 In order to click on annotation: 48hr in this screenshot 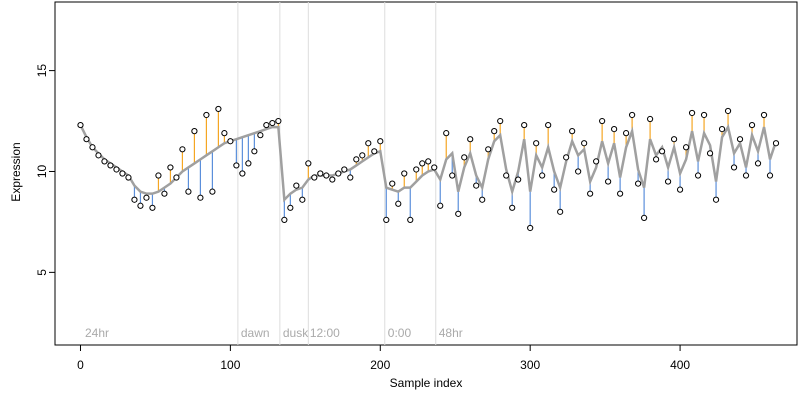, I will do `click(451, 333)`.